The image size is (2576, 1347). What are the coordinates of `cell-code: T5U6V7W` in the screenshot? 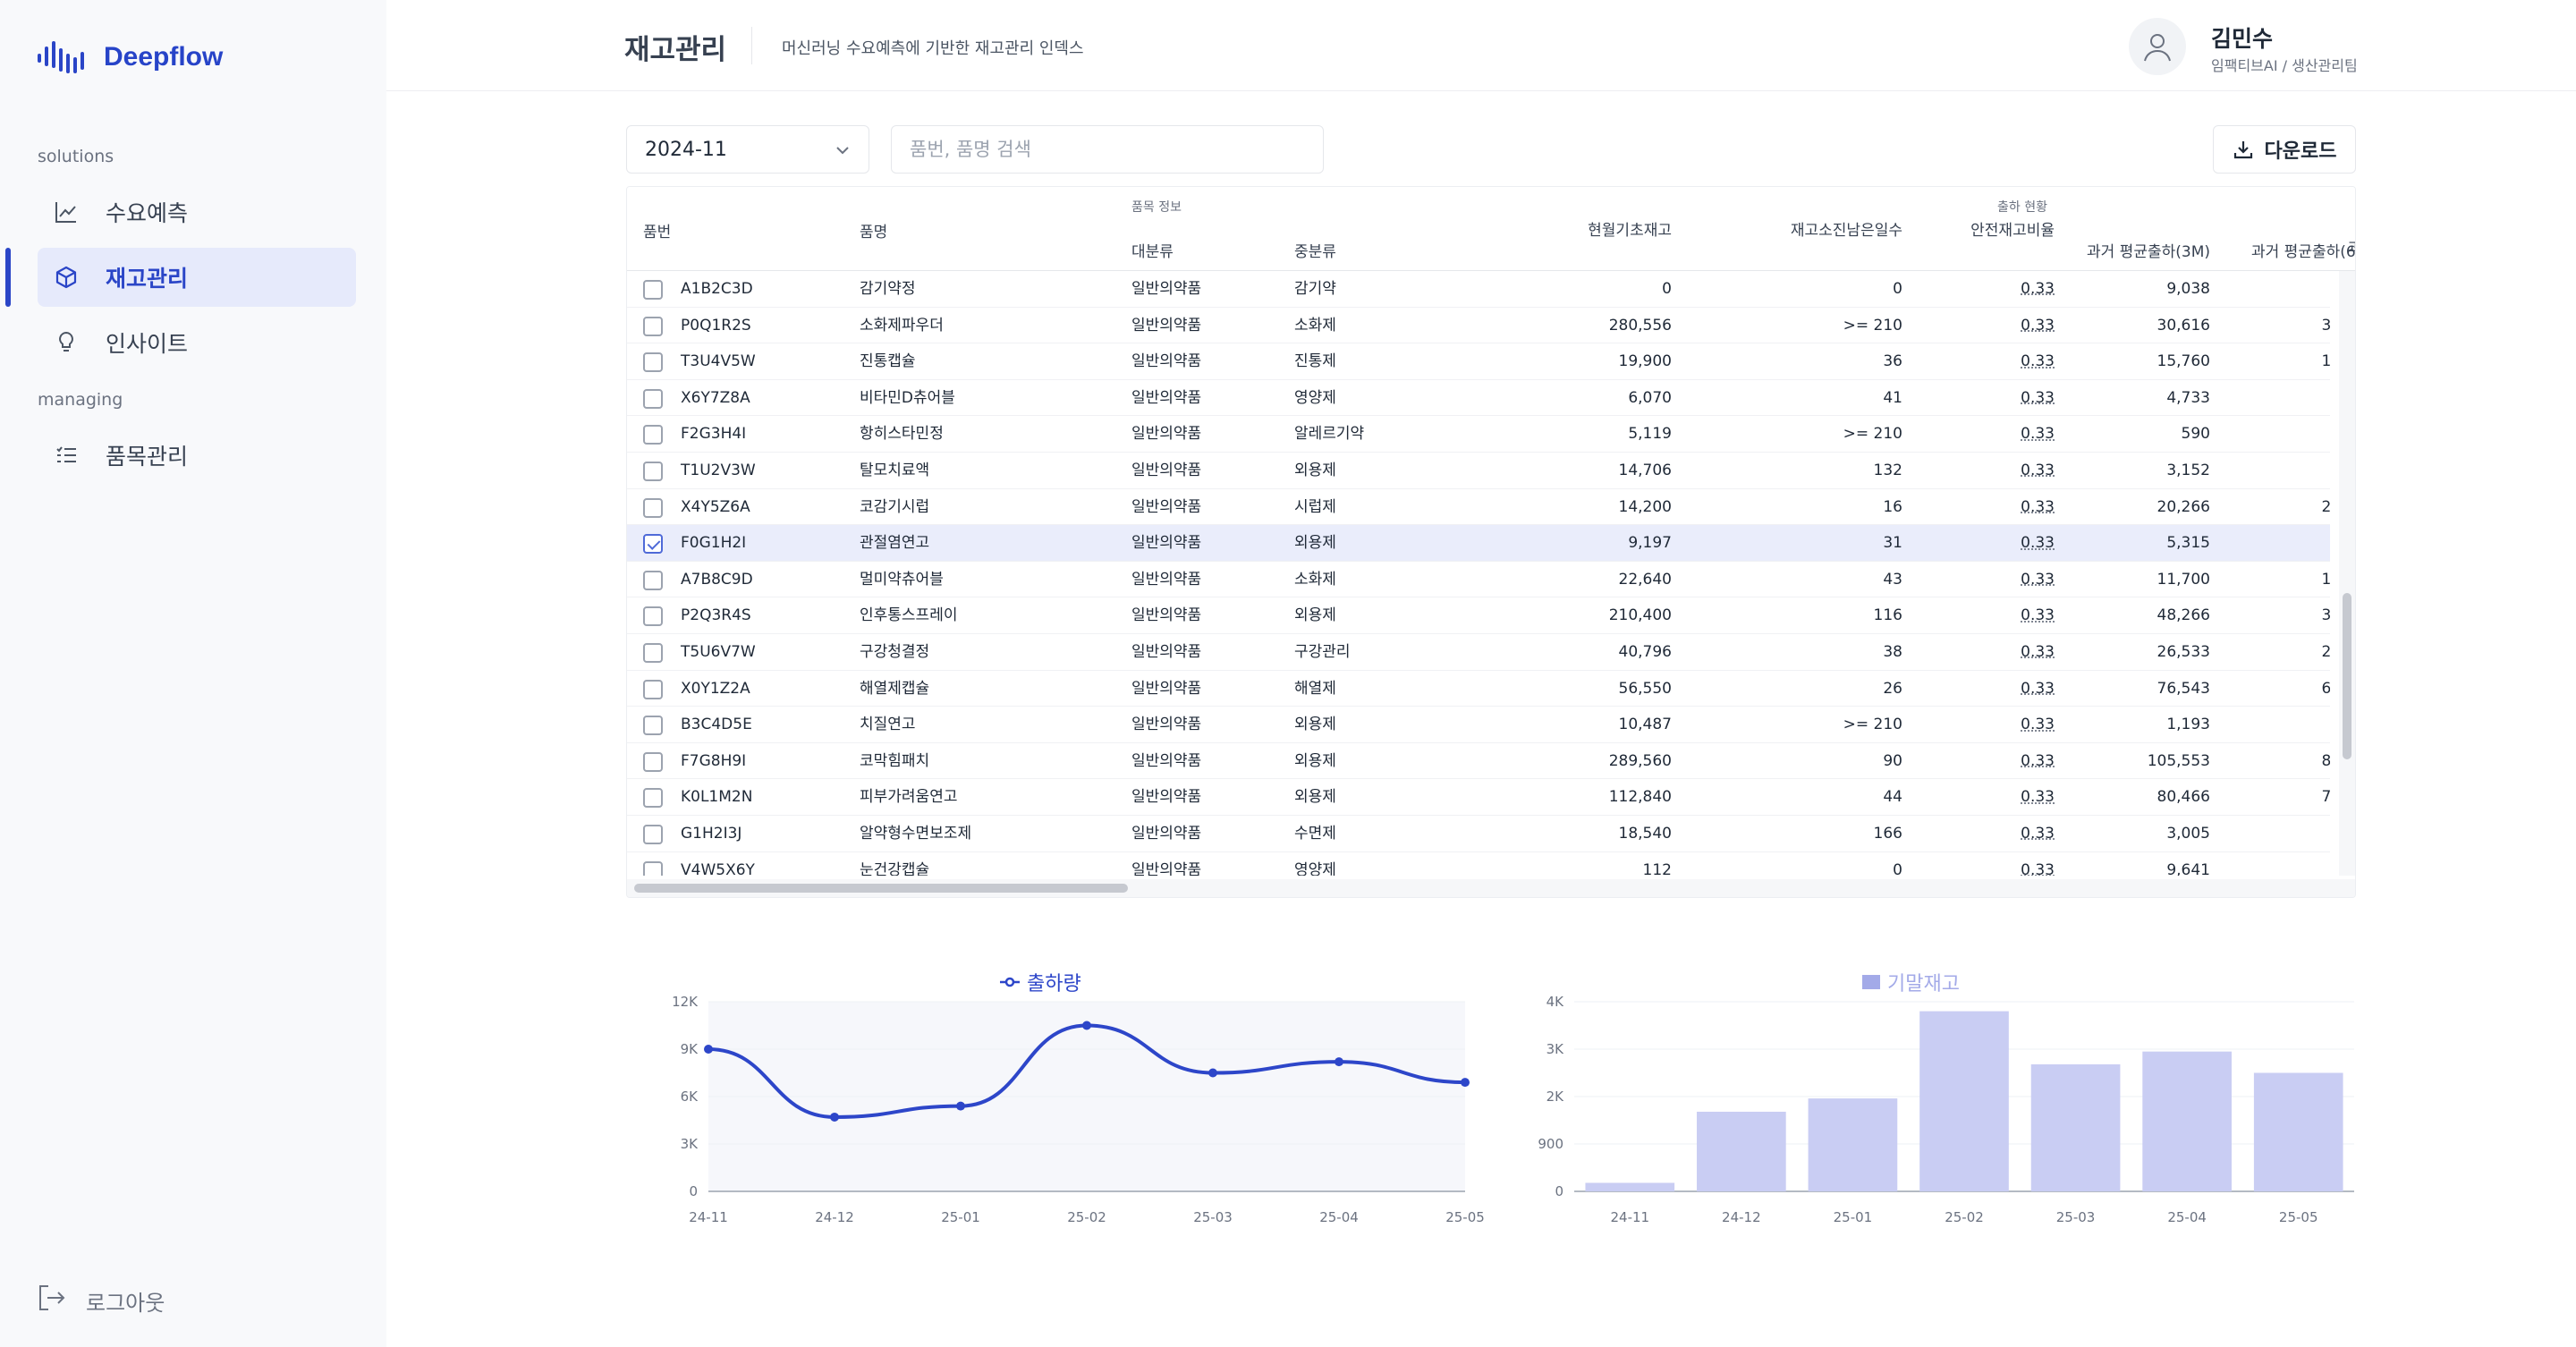 It's located at (718, 652).